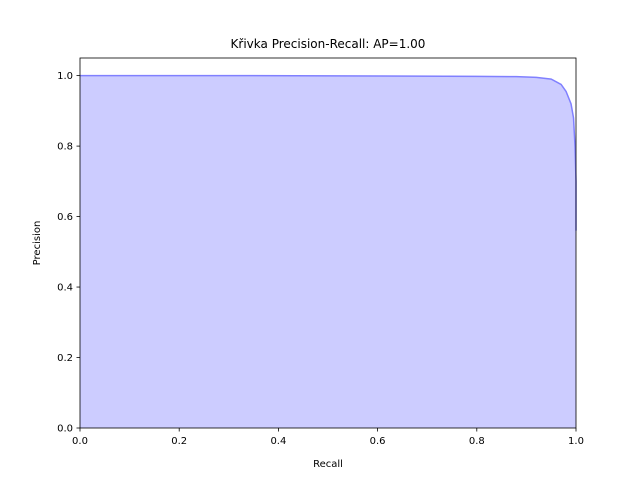 The width and height of the screenshot is (640, 480). I want to click on x-tick-label: 0.4, so click(278, 441).